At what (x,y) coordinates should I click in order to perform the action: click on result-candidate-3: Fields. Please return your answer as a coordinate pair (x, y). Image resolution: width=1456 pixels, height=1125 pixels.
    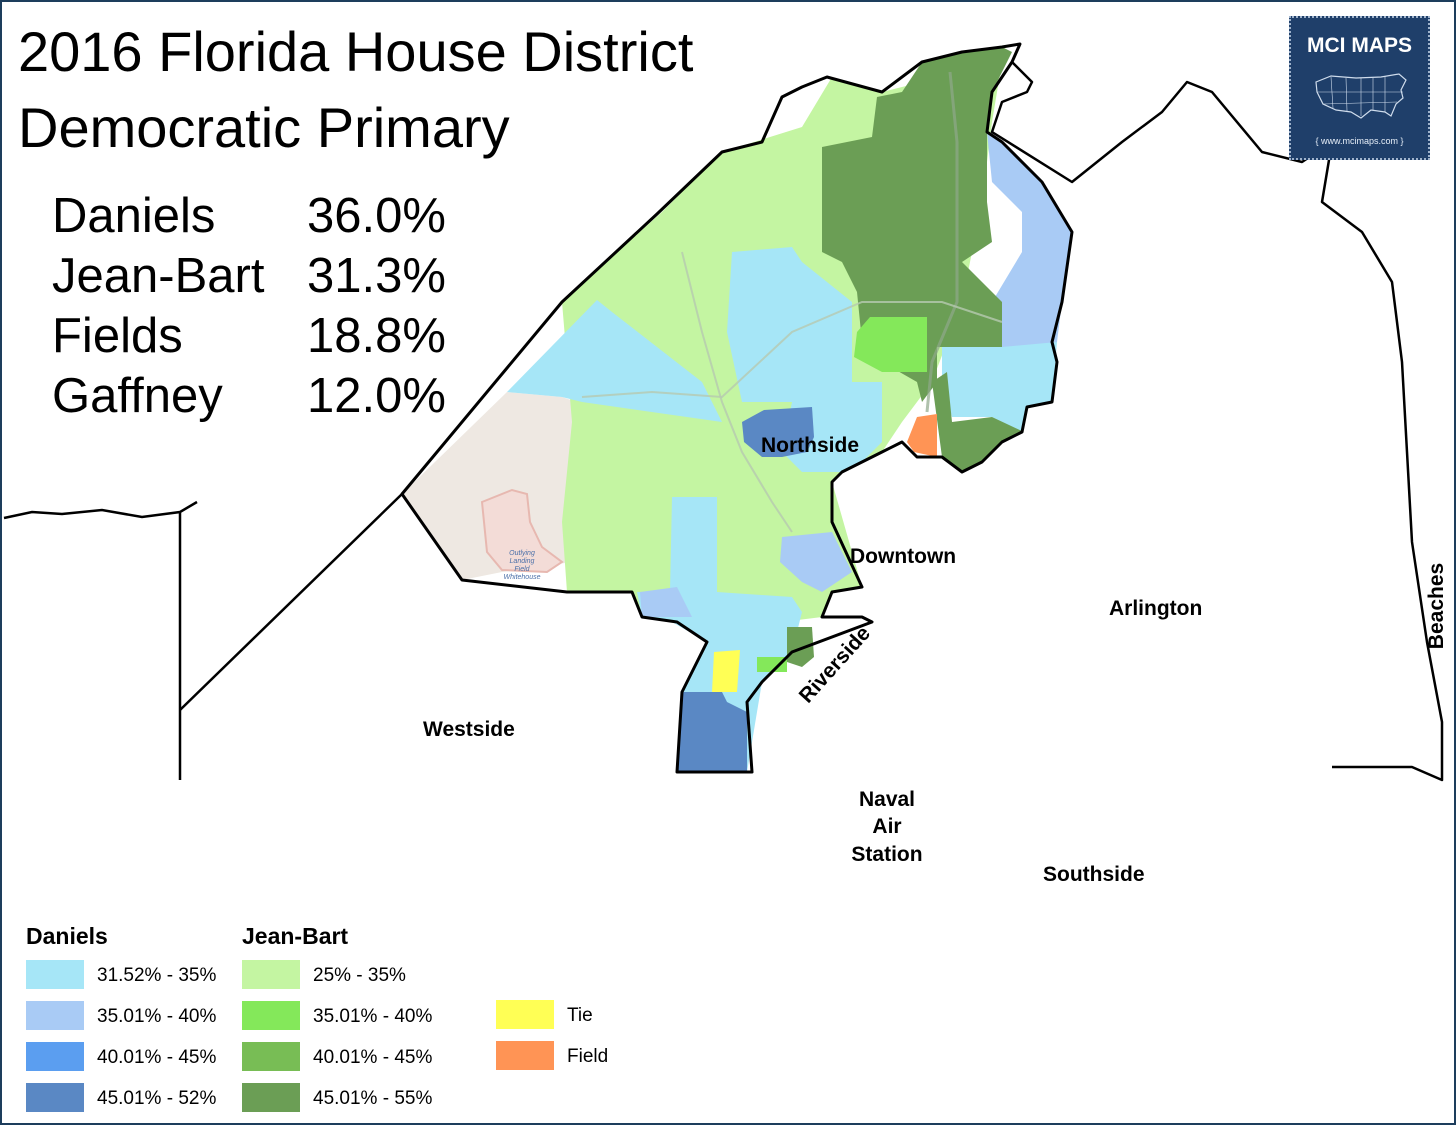
    Looking at the image, I should click on (117, 336).